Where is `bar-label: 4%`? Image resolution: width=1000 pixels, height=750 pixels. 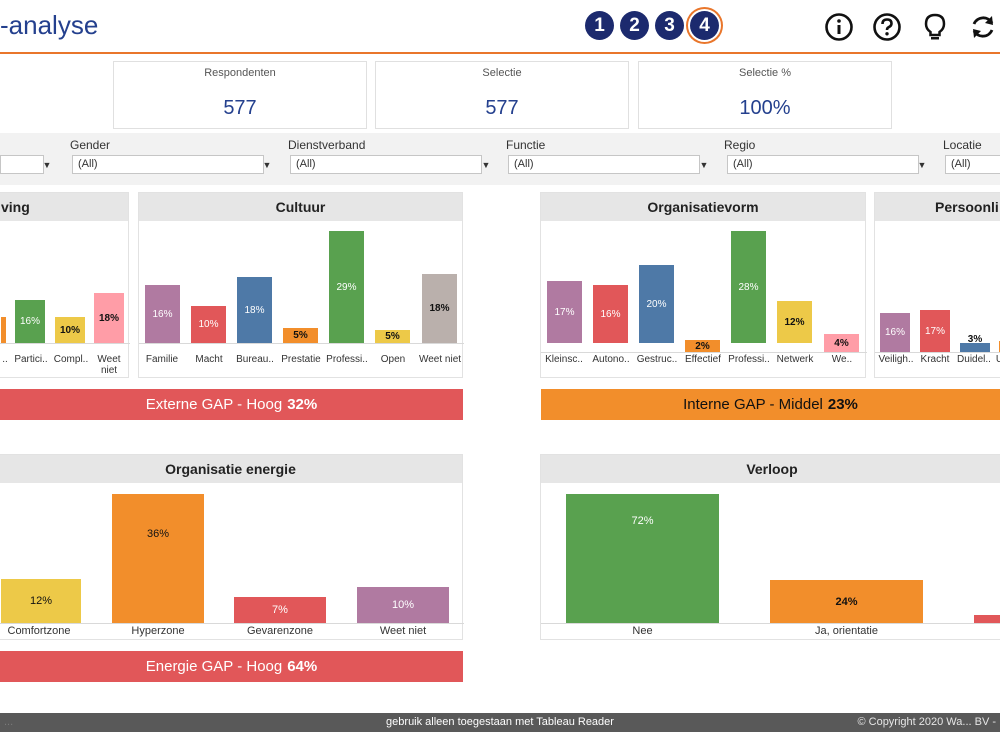
bar-label: 4% is located at coordinates (841, 343).